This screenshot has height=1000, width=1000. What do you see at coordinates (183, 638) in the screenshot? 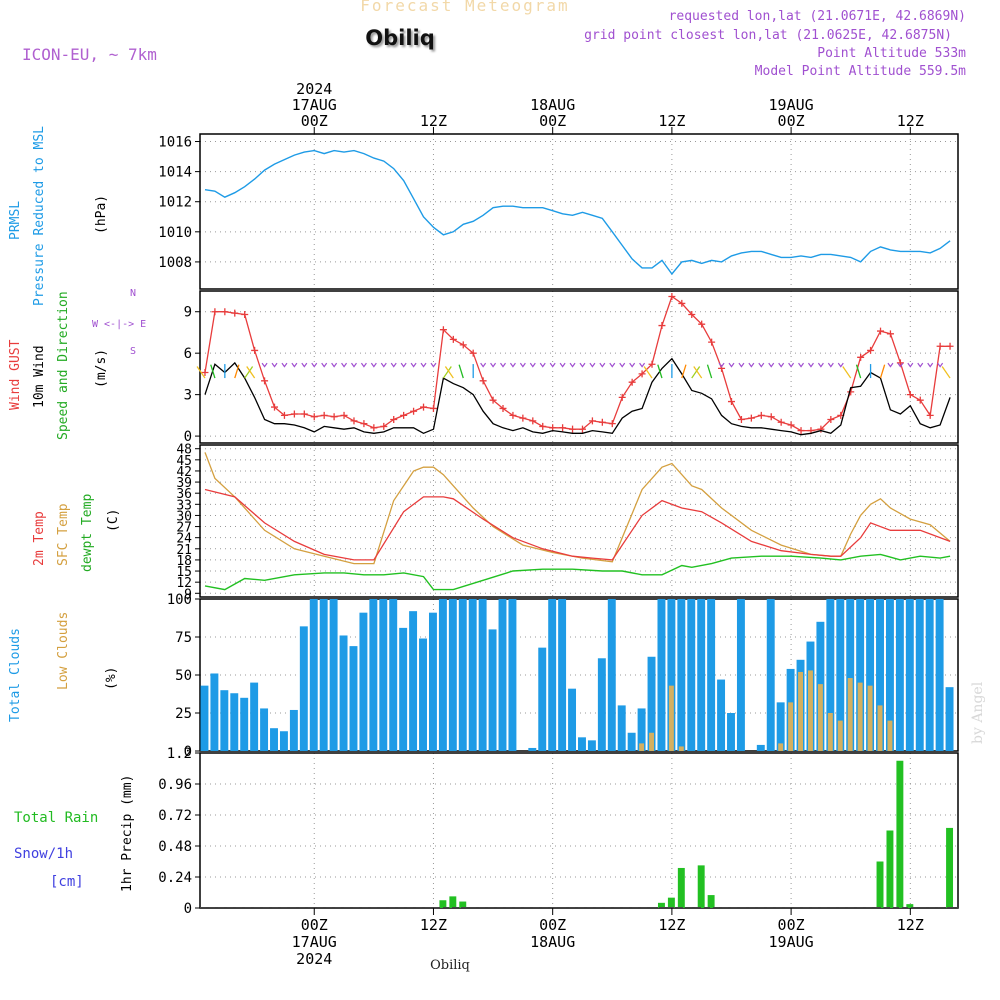
I see `y-tick-label: 75` at bounding box center [183, 638].